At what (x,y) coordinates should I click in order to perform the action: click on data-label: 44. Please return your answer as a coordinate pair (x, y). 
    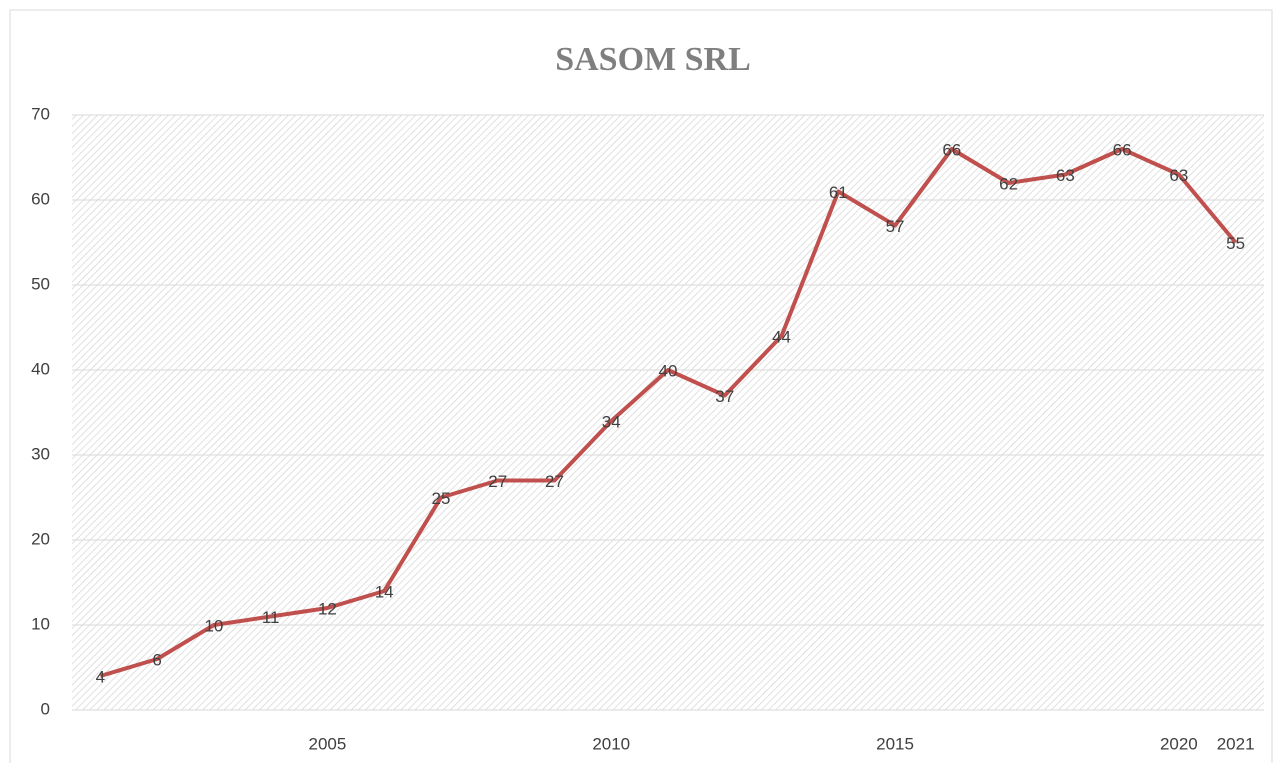
    Looking at the image, I should click on (781, 336).